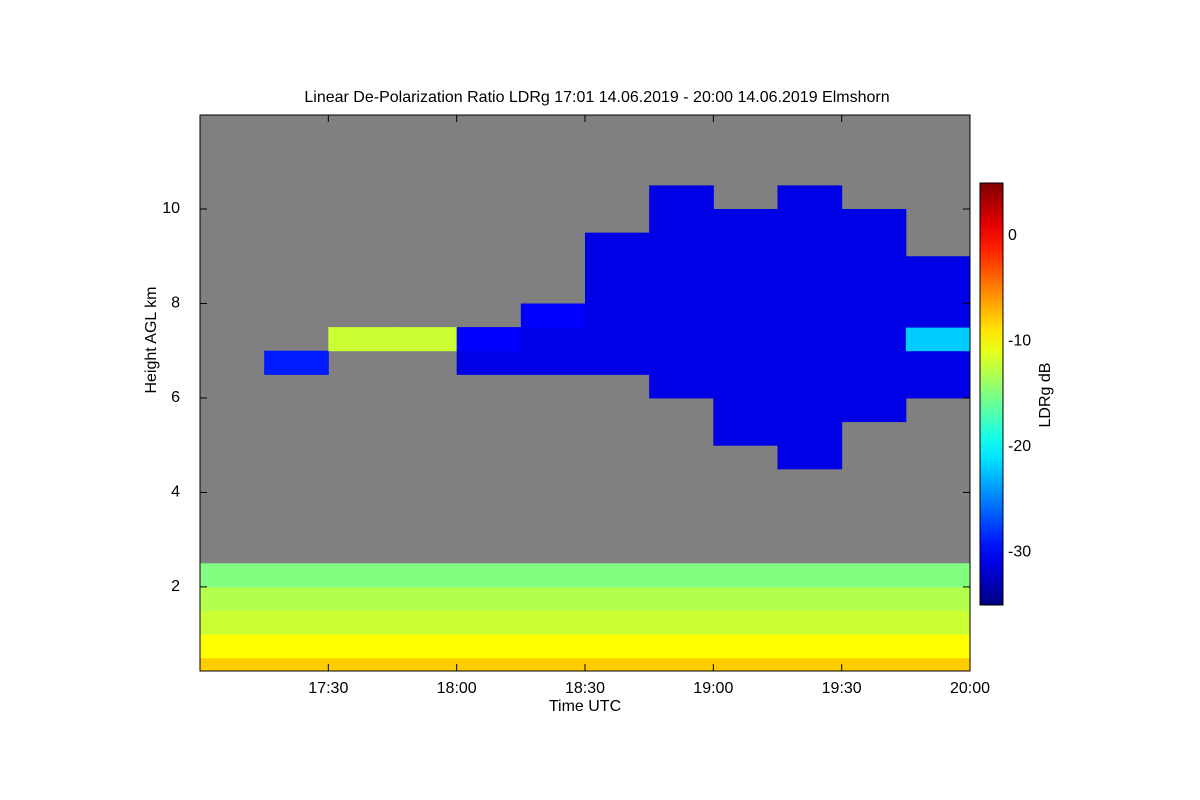  I want to click on x-tick-label: 20:00, so click(970, 688).